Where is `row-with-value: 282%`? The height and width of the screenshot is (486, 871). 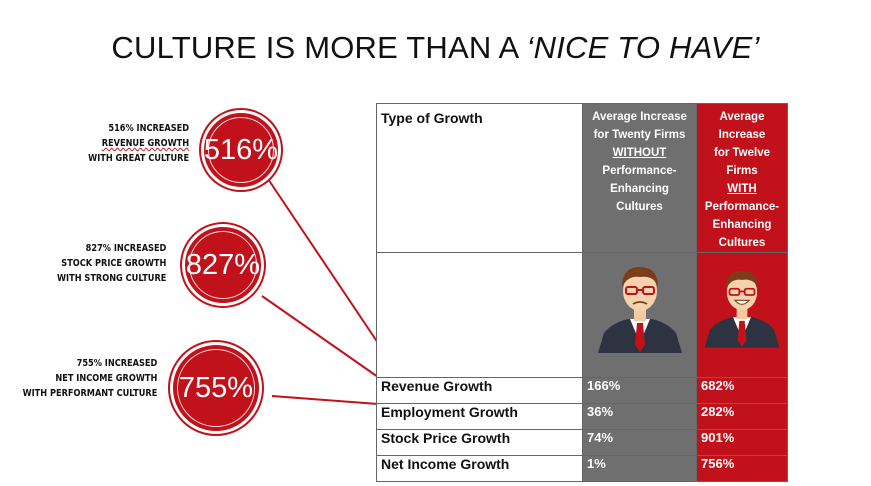
row-with-value: 282% is located at coordinates (742, 416).